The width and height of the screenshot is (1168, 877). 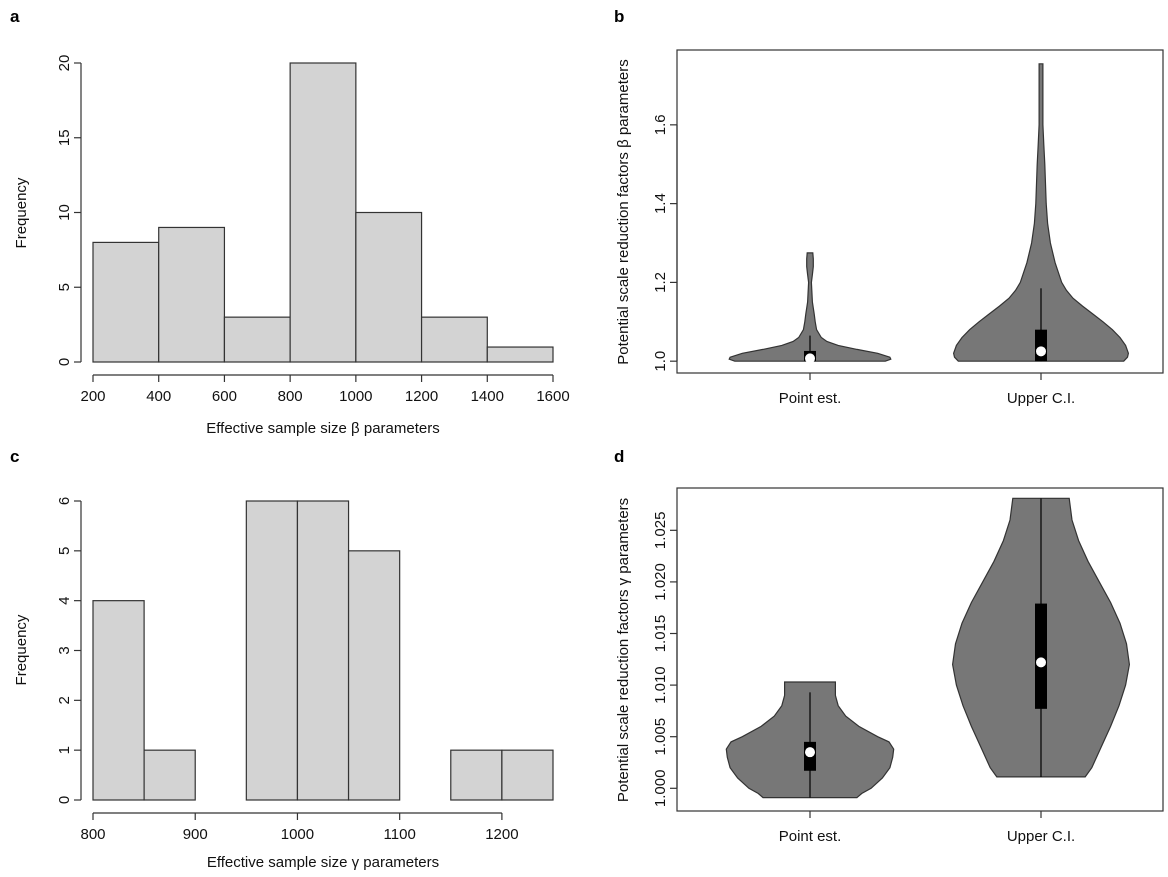 I want to click on violin-gamma-y-tick-label: 1.025, so click(x=660, y=531).